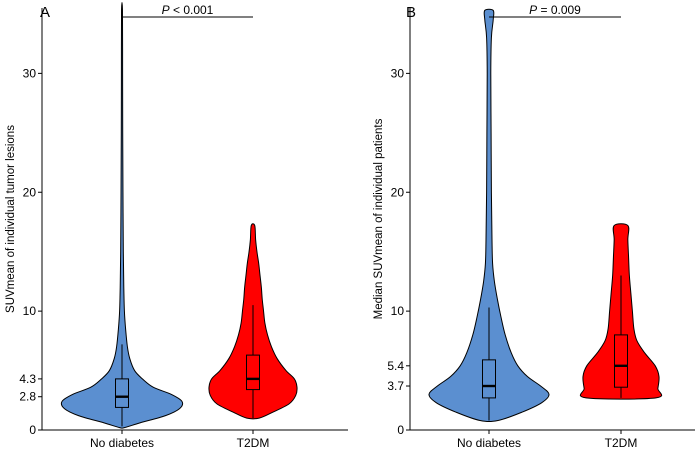 Image resolution: width=699 pixels, height=452 pixels. I want to click on y-axis-title: SUVmean of individual tumor lesions, so click(11, 219).